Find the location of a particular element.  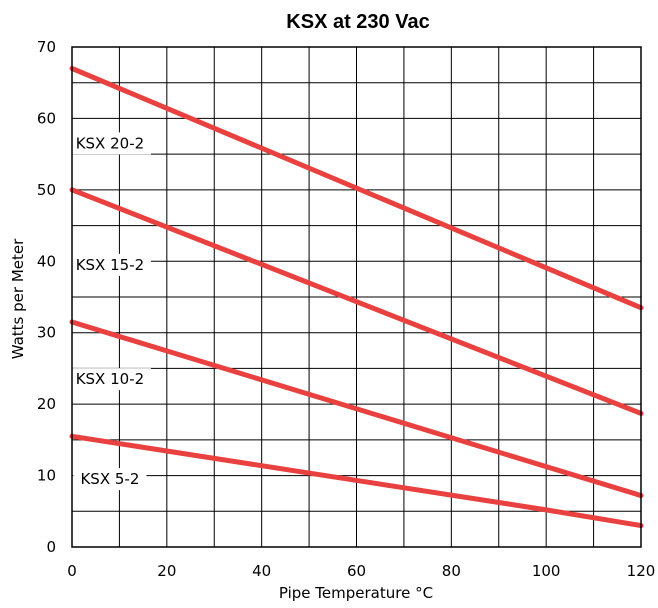

y-tick-label: 70 is located at coordinates (46, 47).